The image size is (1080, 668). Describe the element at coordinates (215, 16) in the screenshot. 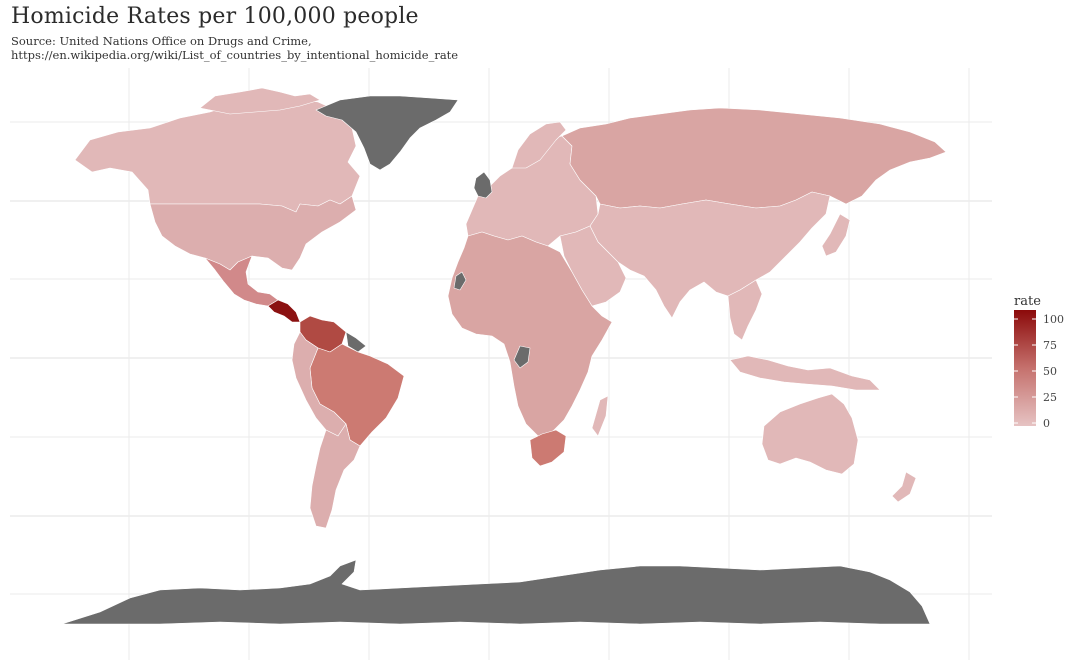

I see `page-title: Homicide Rates per 100,000 people` at that location.